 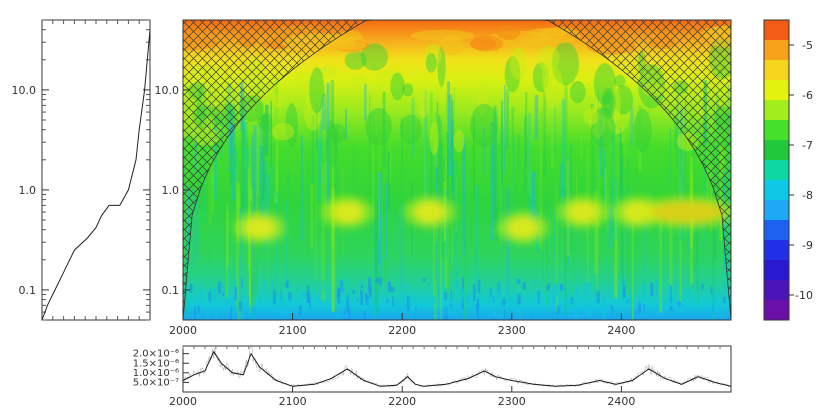 What do you see at coordinates (807, 145) in the screenshot?
I see `colorbar-tick-label: -7` at bounding box center [807, 145].